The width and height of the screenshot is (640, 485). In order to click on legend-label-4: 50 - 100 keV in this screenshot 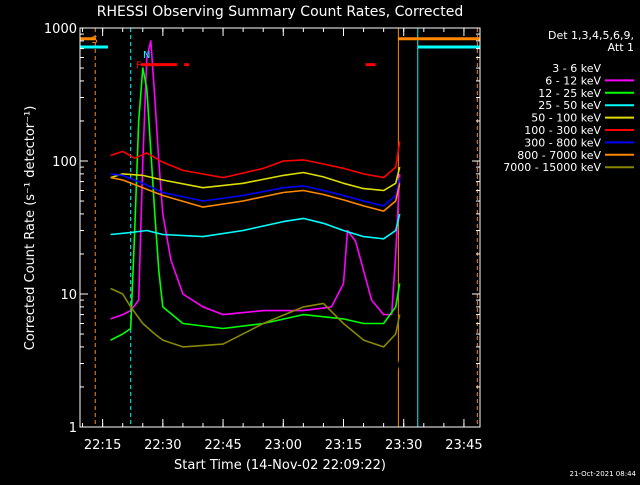, I will do `click(566, 118)`.